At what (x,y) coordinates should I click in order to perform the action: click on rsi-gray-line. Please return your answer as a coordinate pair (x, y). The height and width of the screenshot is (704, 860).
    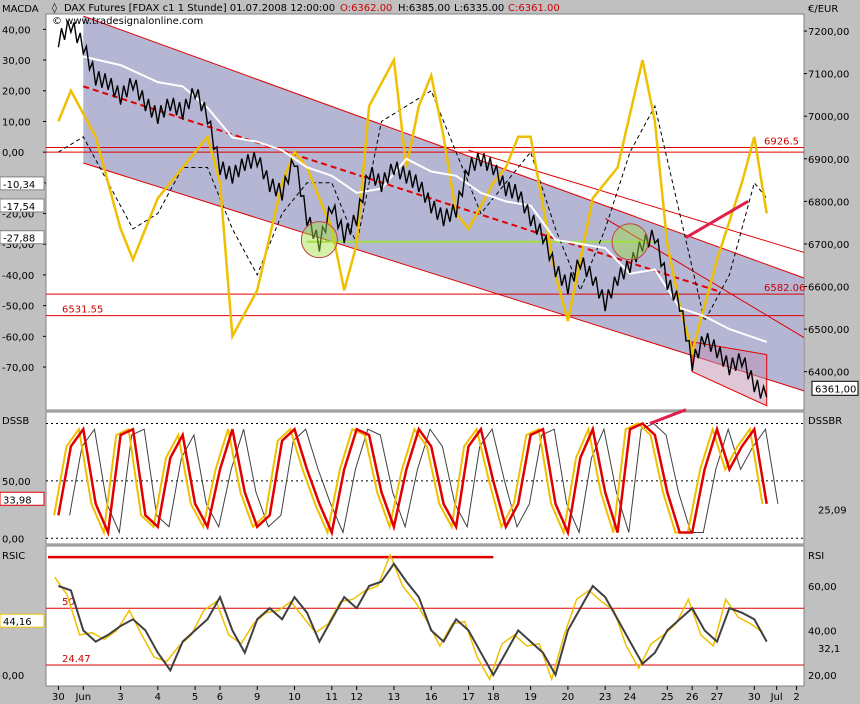
    Looking at the image, I should click on (413, 620).